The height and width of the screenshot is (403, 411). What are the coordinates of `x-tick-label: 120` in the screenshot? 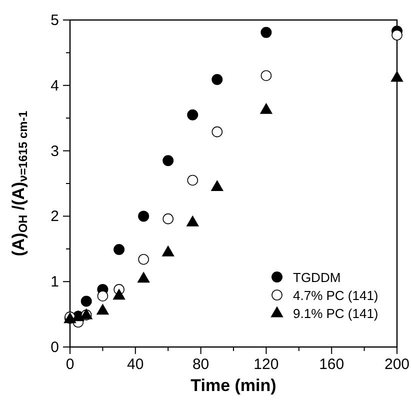 It's located at (266, 364).